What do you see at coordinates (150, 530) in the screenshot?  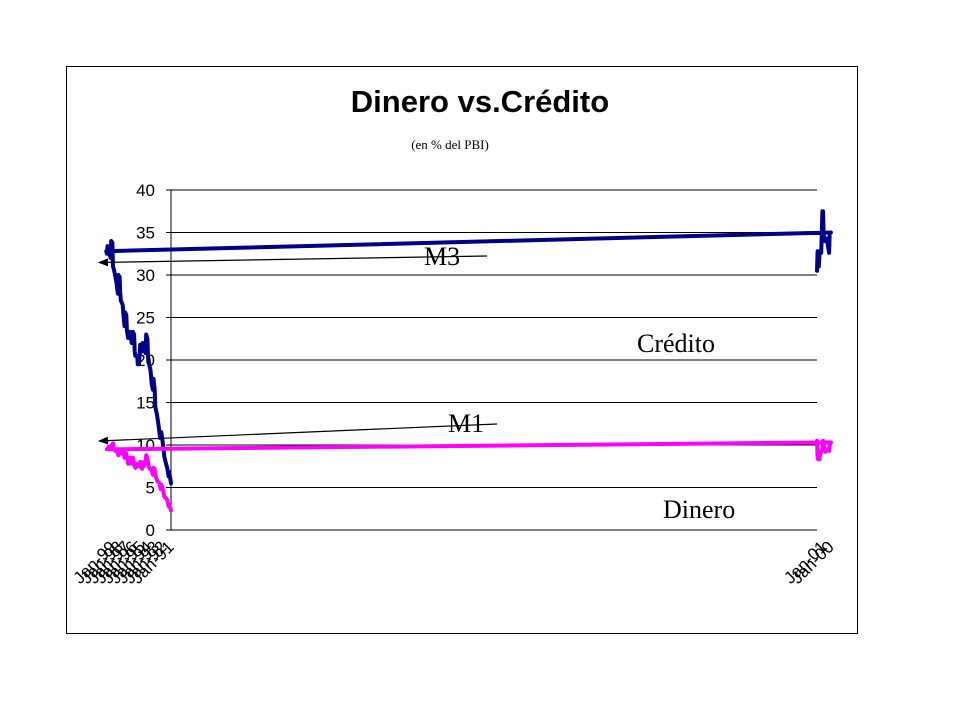 I see `y-tick-label: 0` at bounding box center [150, 530].